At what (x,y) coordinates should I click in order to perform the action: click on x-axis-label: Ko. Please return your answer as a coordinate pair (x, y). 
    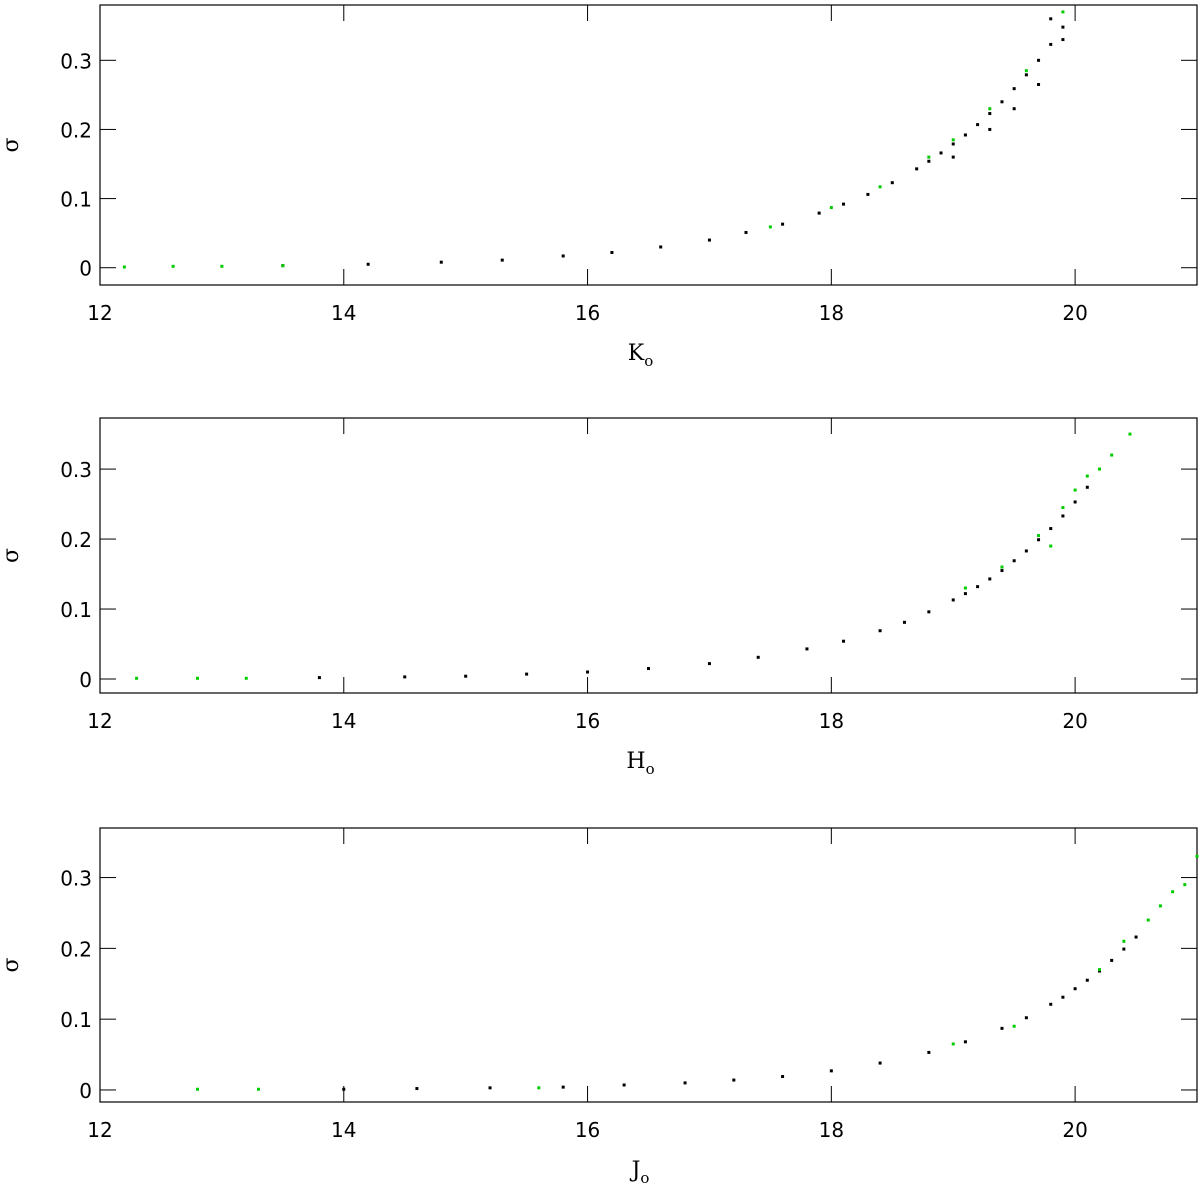
    Looking at the image, I should click on (640, 355).